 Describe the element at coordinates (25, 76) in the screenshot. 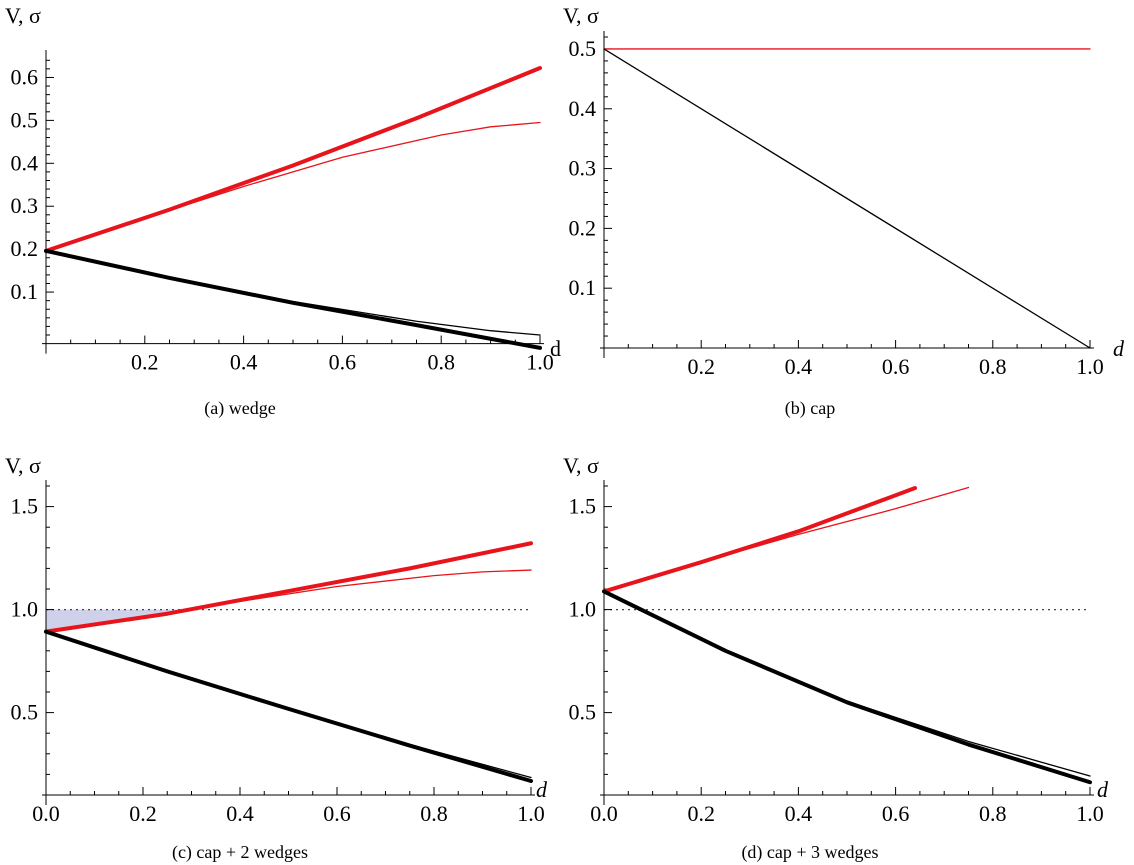

I see `y-tick-label: 0.6` at that location.